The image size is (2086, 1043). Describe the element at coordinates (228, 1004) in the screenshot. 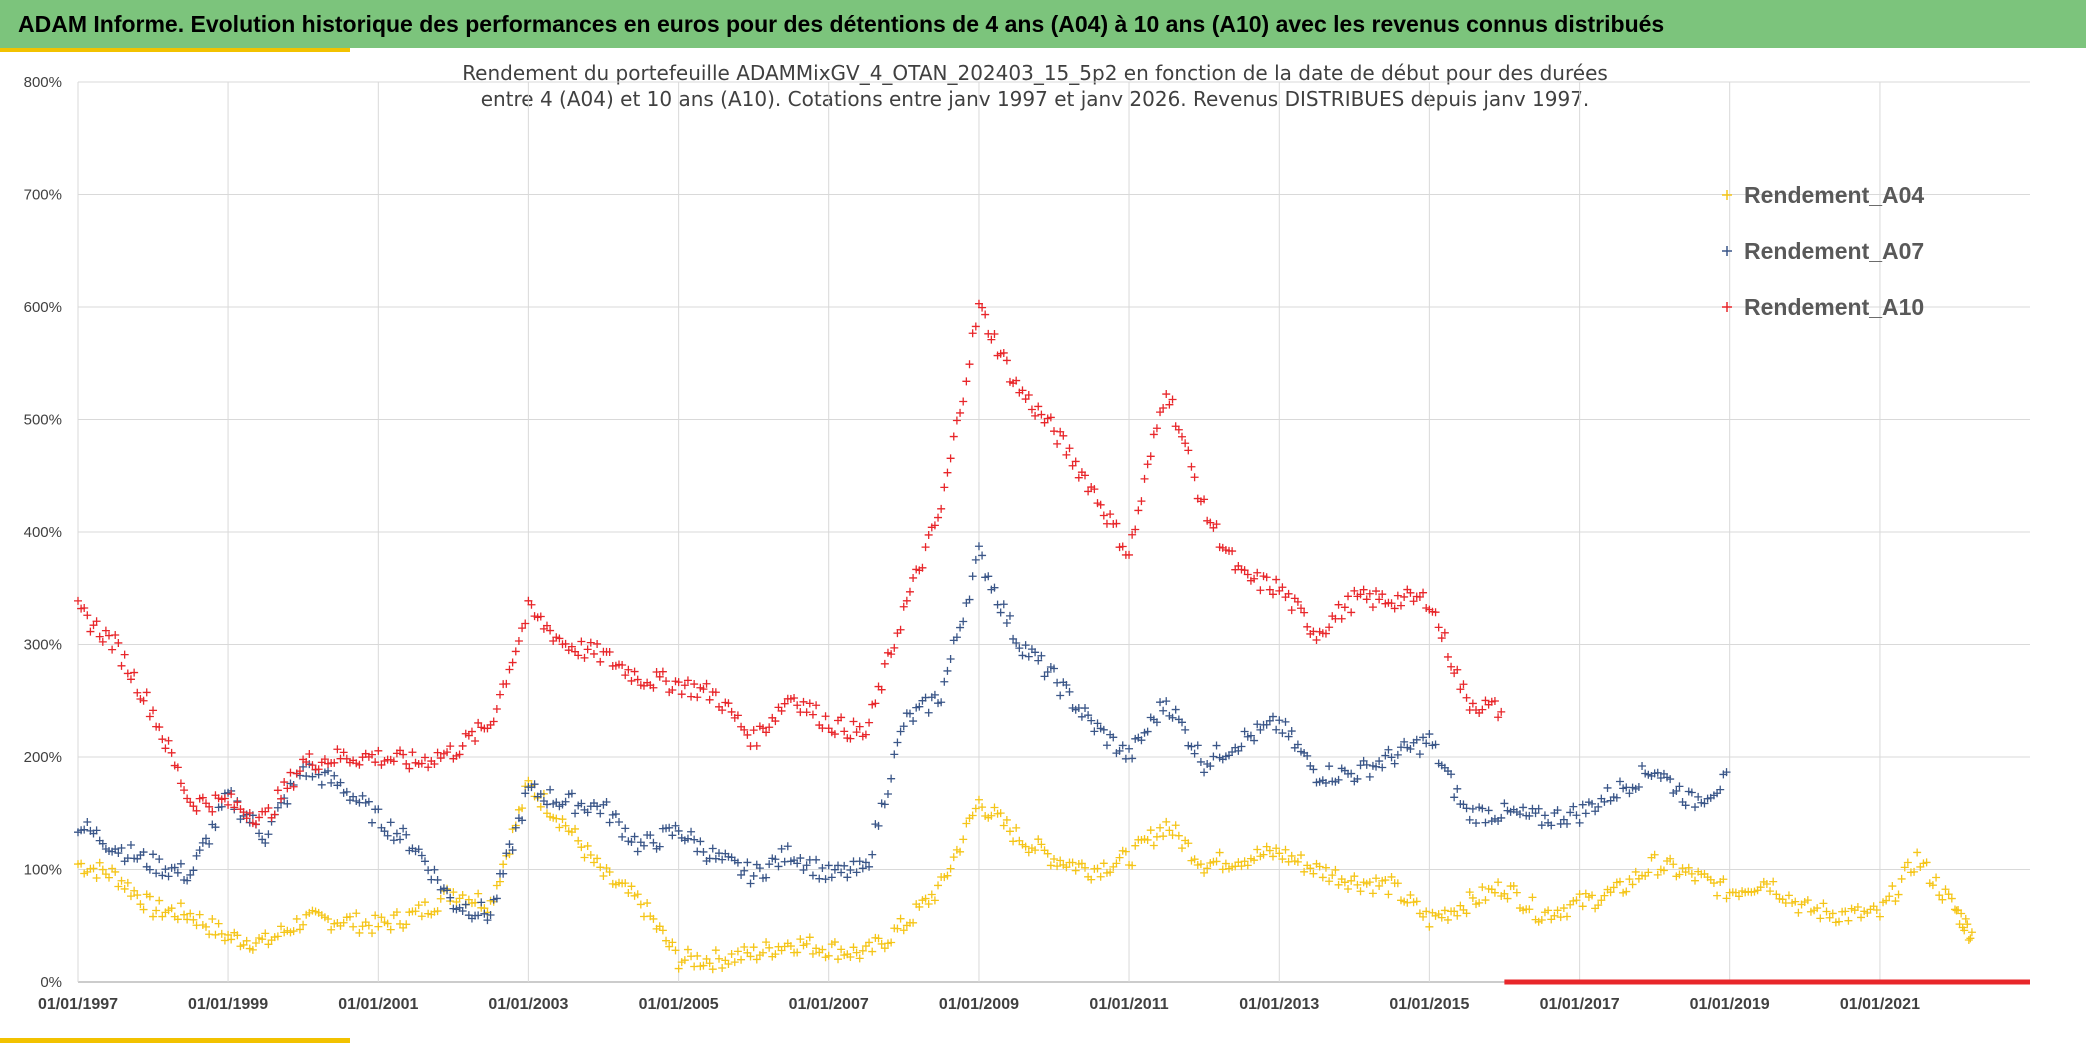

I see `x-tick-label: 01/01/1999` at that location.